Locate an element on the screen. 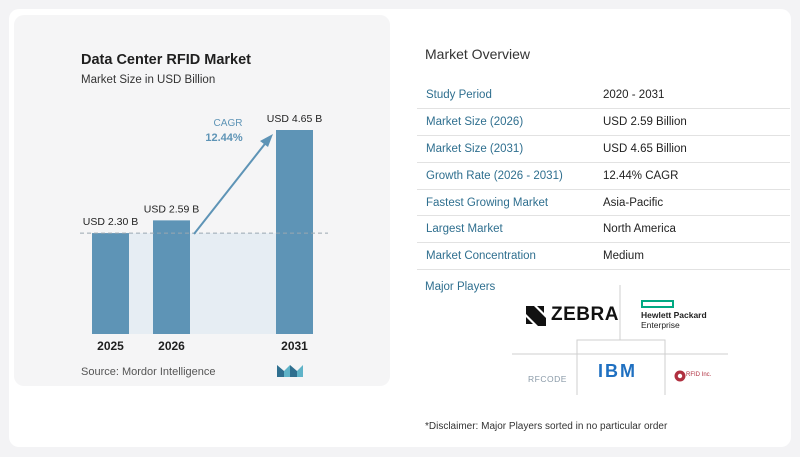  overview-row: Market Size (2031) USD 4.65 Billion is located at coordinates (603, 149).